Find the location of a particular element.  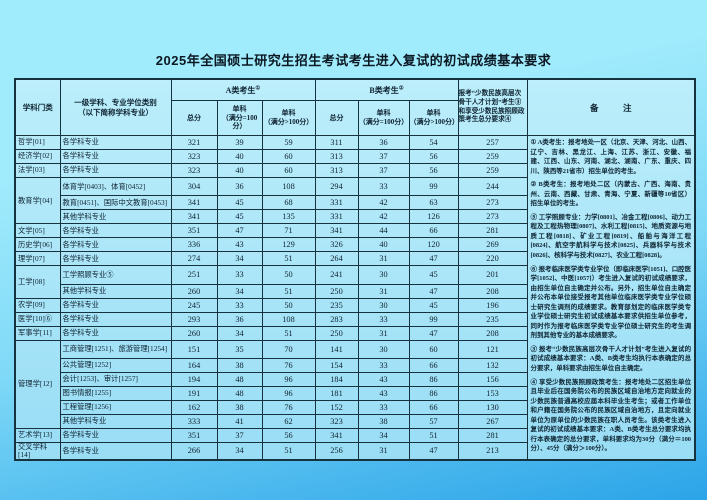

score-cell: 45 is located at coordinates (433, 275).